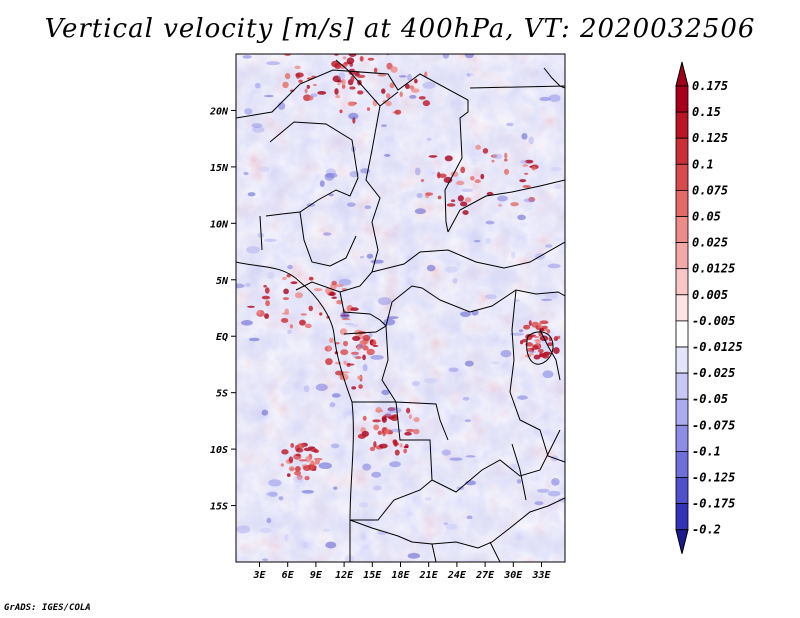 This screenshot has height=618, width=800. What do you see at coordinates (316, 575) in the screenshot?
I see `lon-tick-label: 9E` at bounding box center [316, 575].